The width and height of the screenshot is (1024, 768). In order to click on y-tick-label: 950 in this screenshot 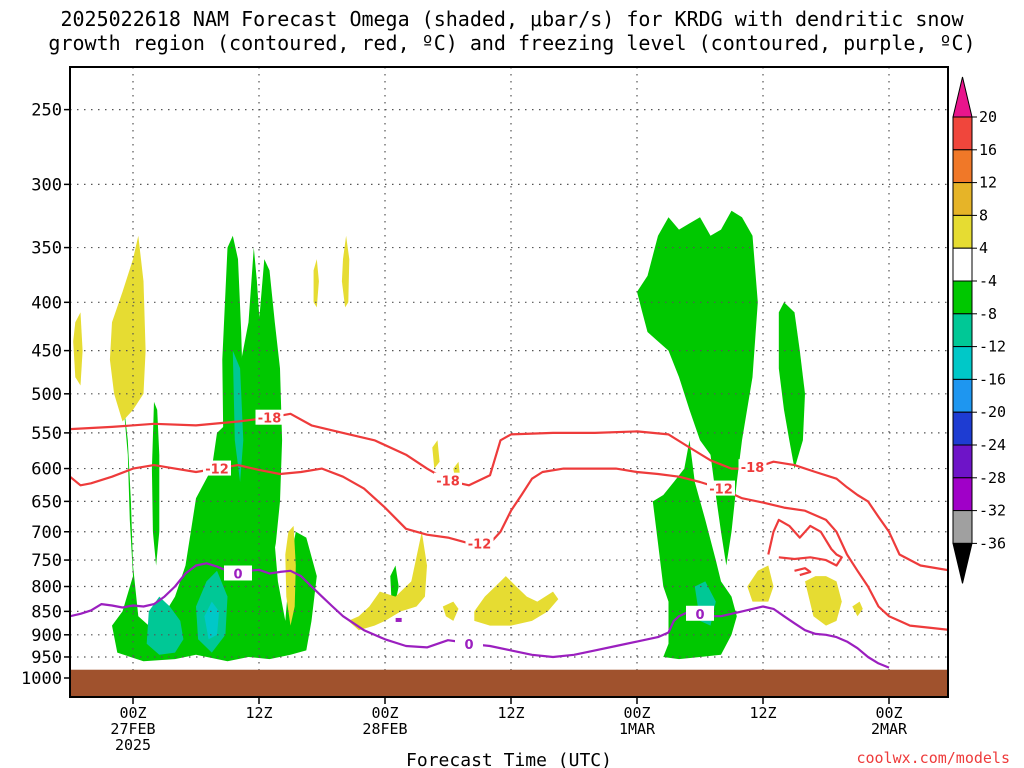, I will do `click(46, 658)`.